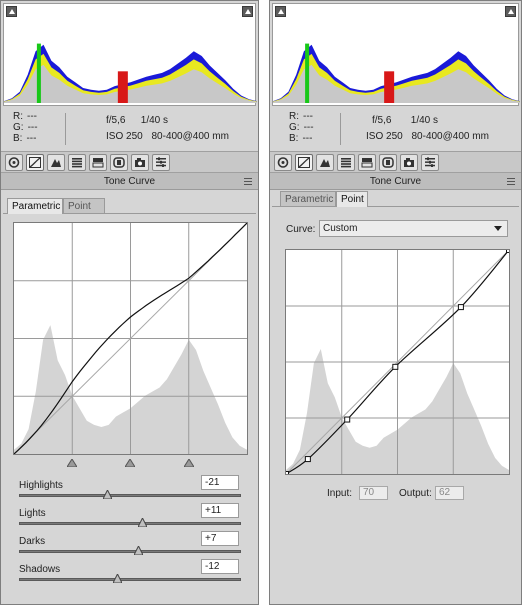  I want to click on slider-darks-value: +7, so click(220, 538).